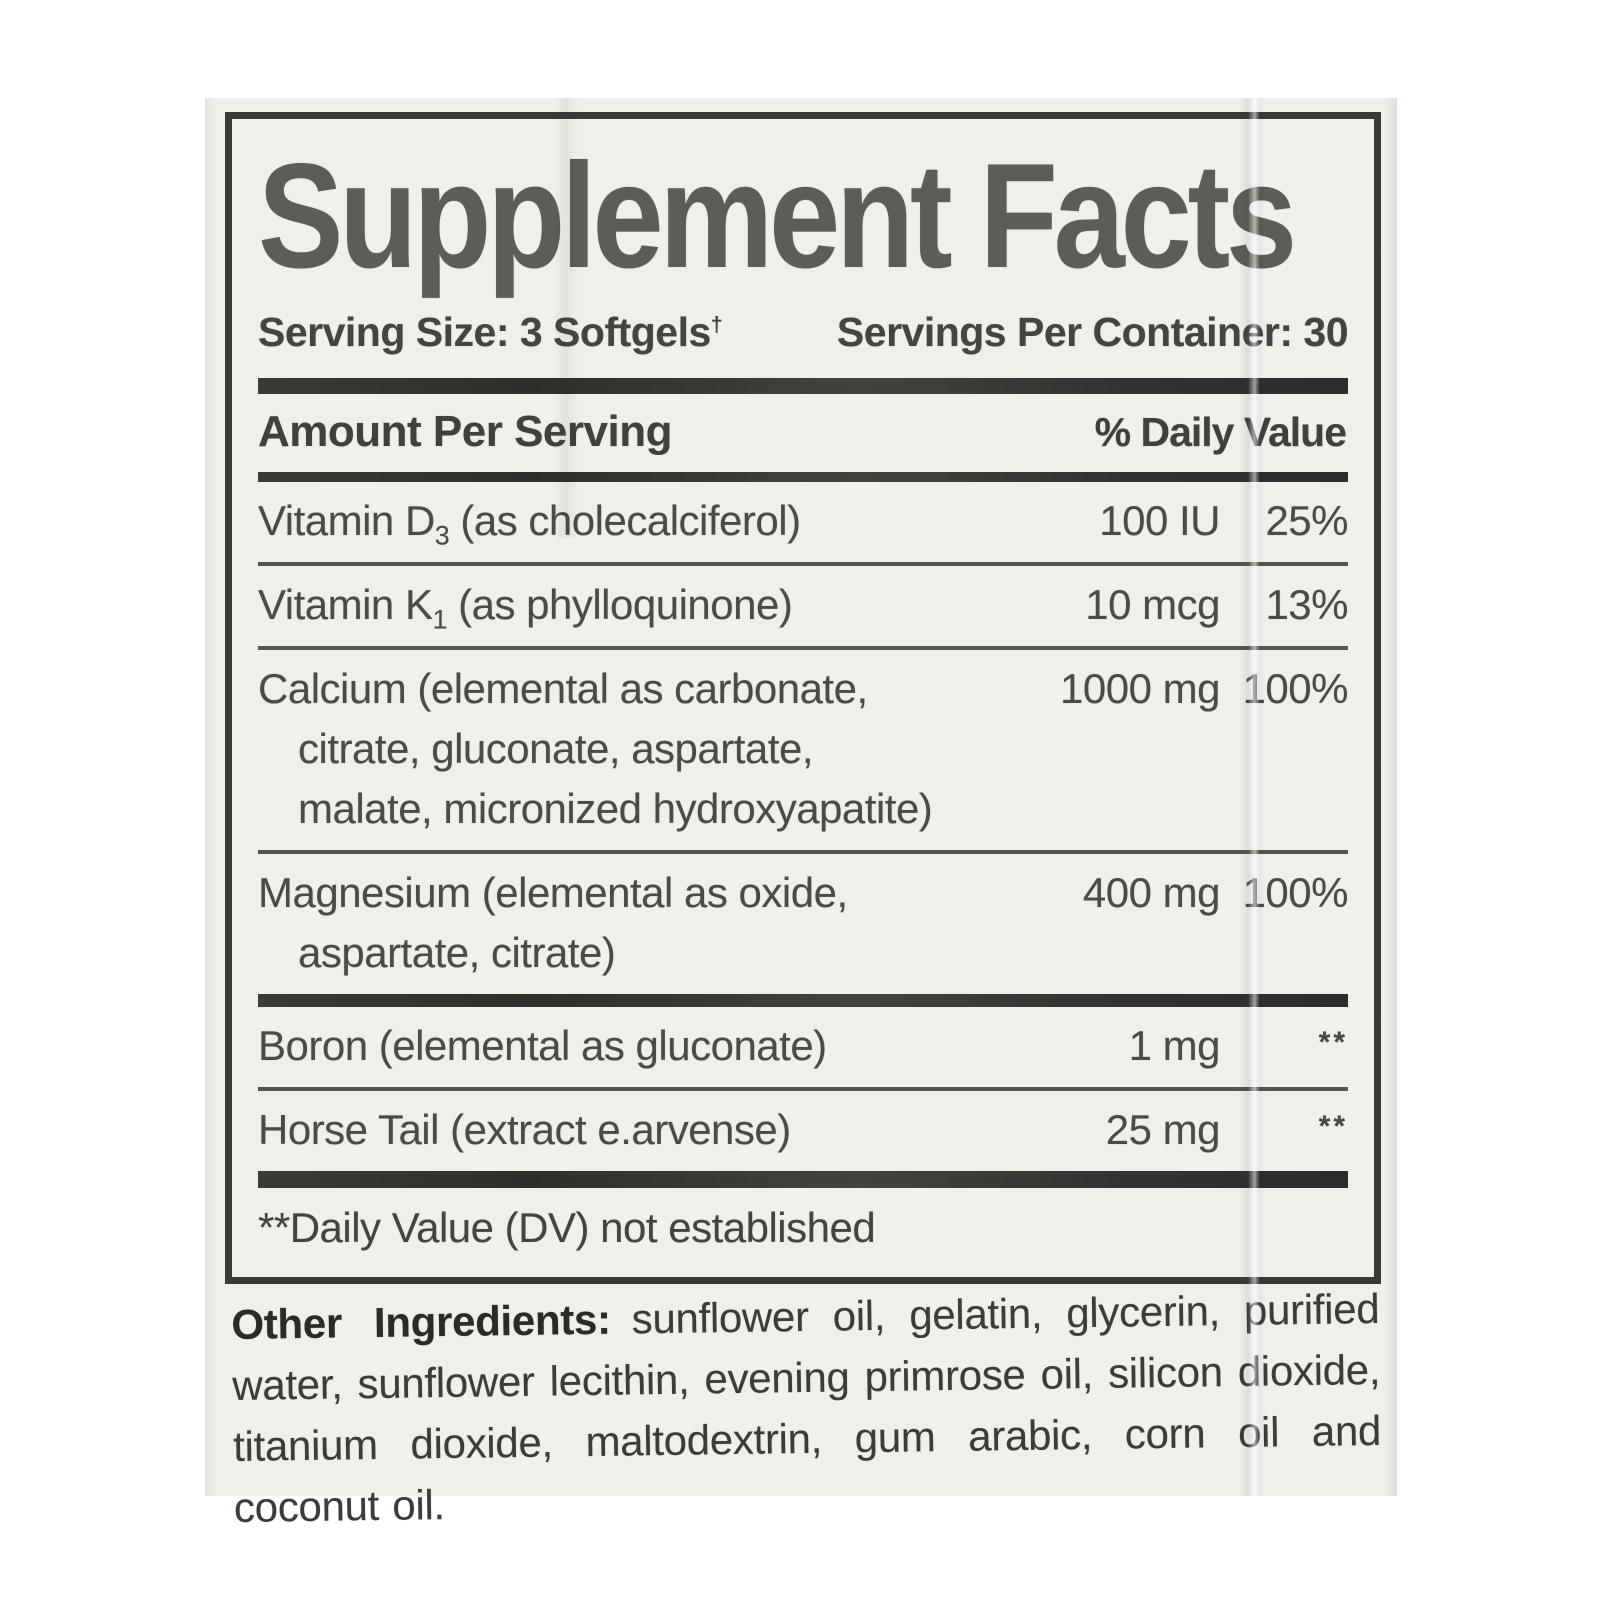 The image size is (1600, 1600). Describe the element at coordinates (1163, 1129) in the screenshot. I see `nutrient-amount: 25 mg` at that location.